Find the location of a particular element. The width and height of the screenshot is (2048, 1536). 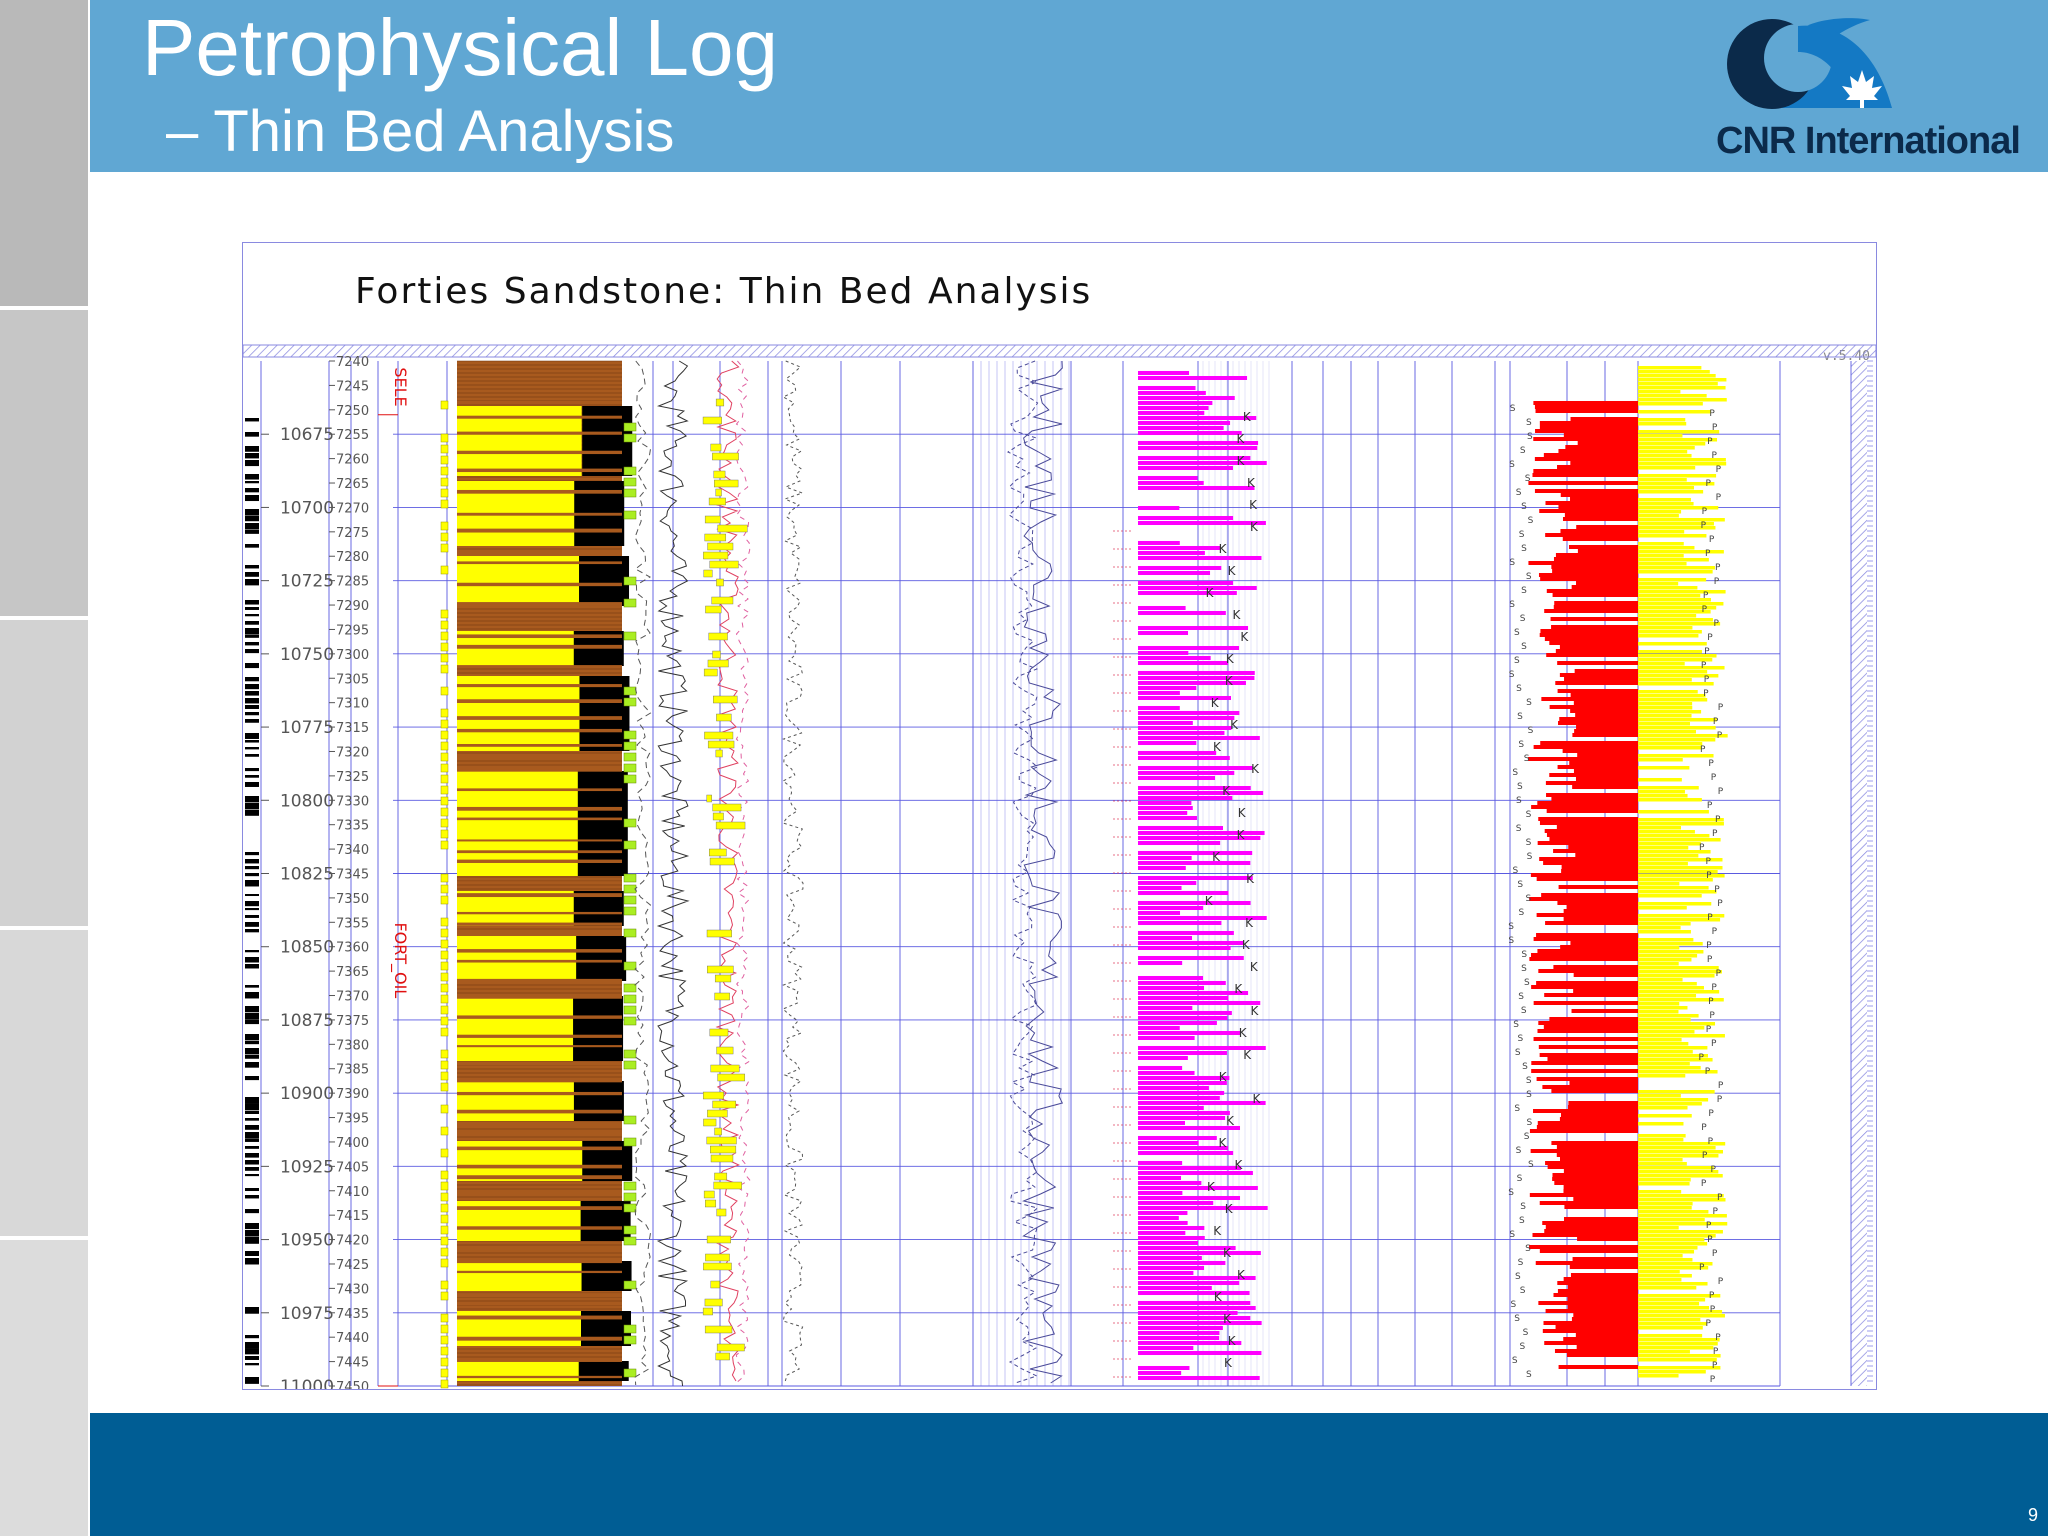

zone-label: SELE is located at coordinates (400, 386).